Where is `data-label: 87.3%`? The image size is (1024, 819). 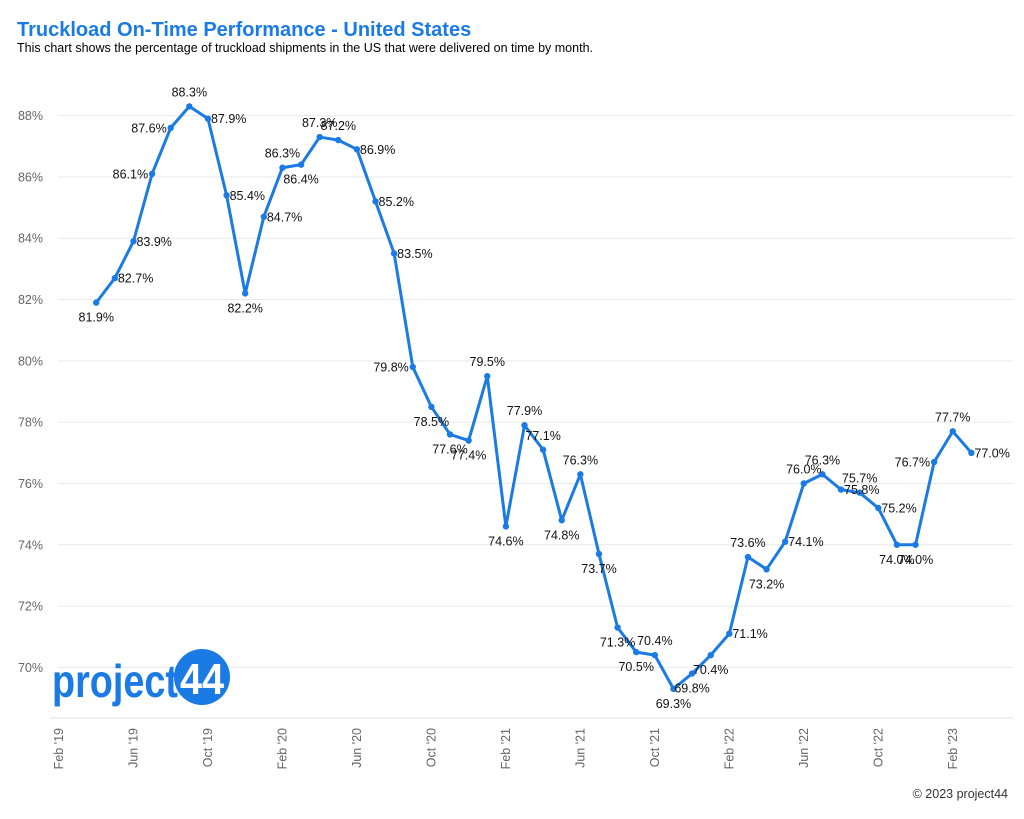
data-label: 87.3% is located at coordinates (319, 123).